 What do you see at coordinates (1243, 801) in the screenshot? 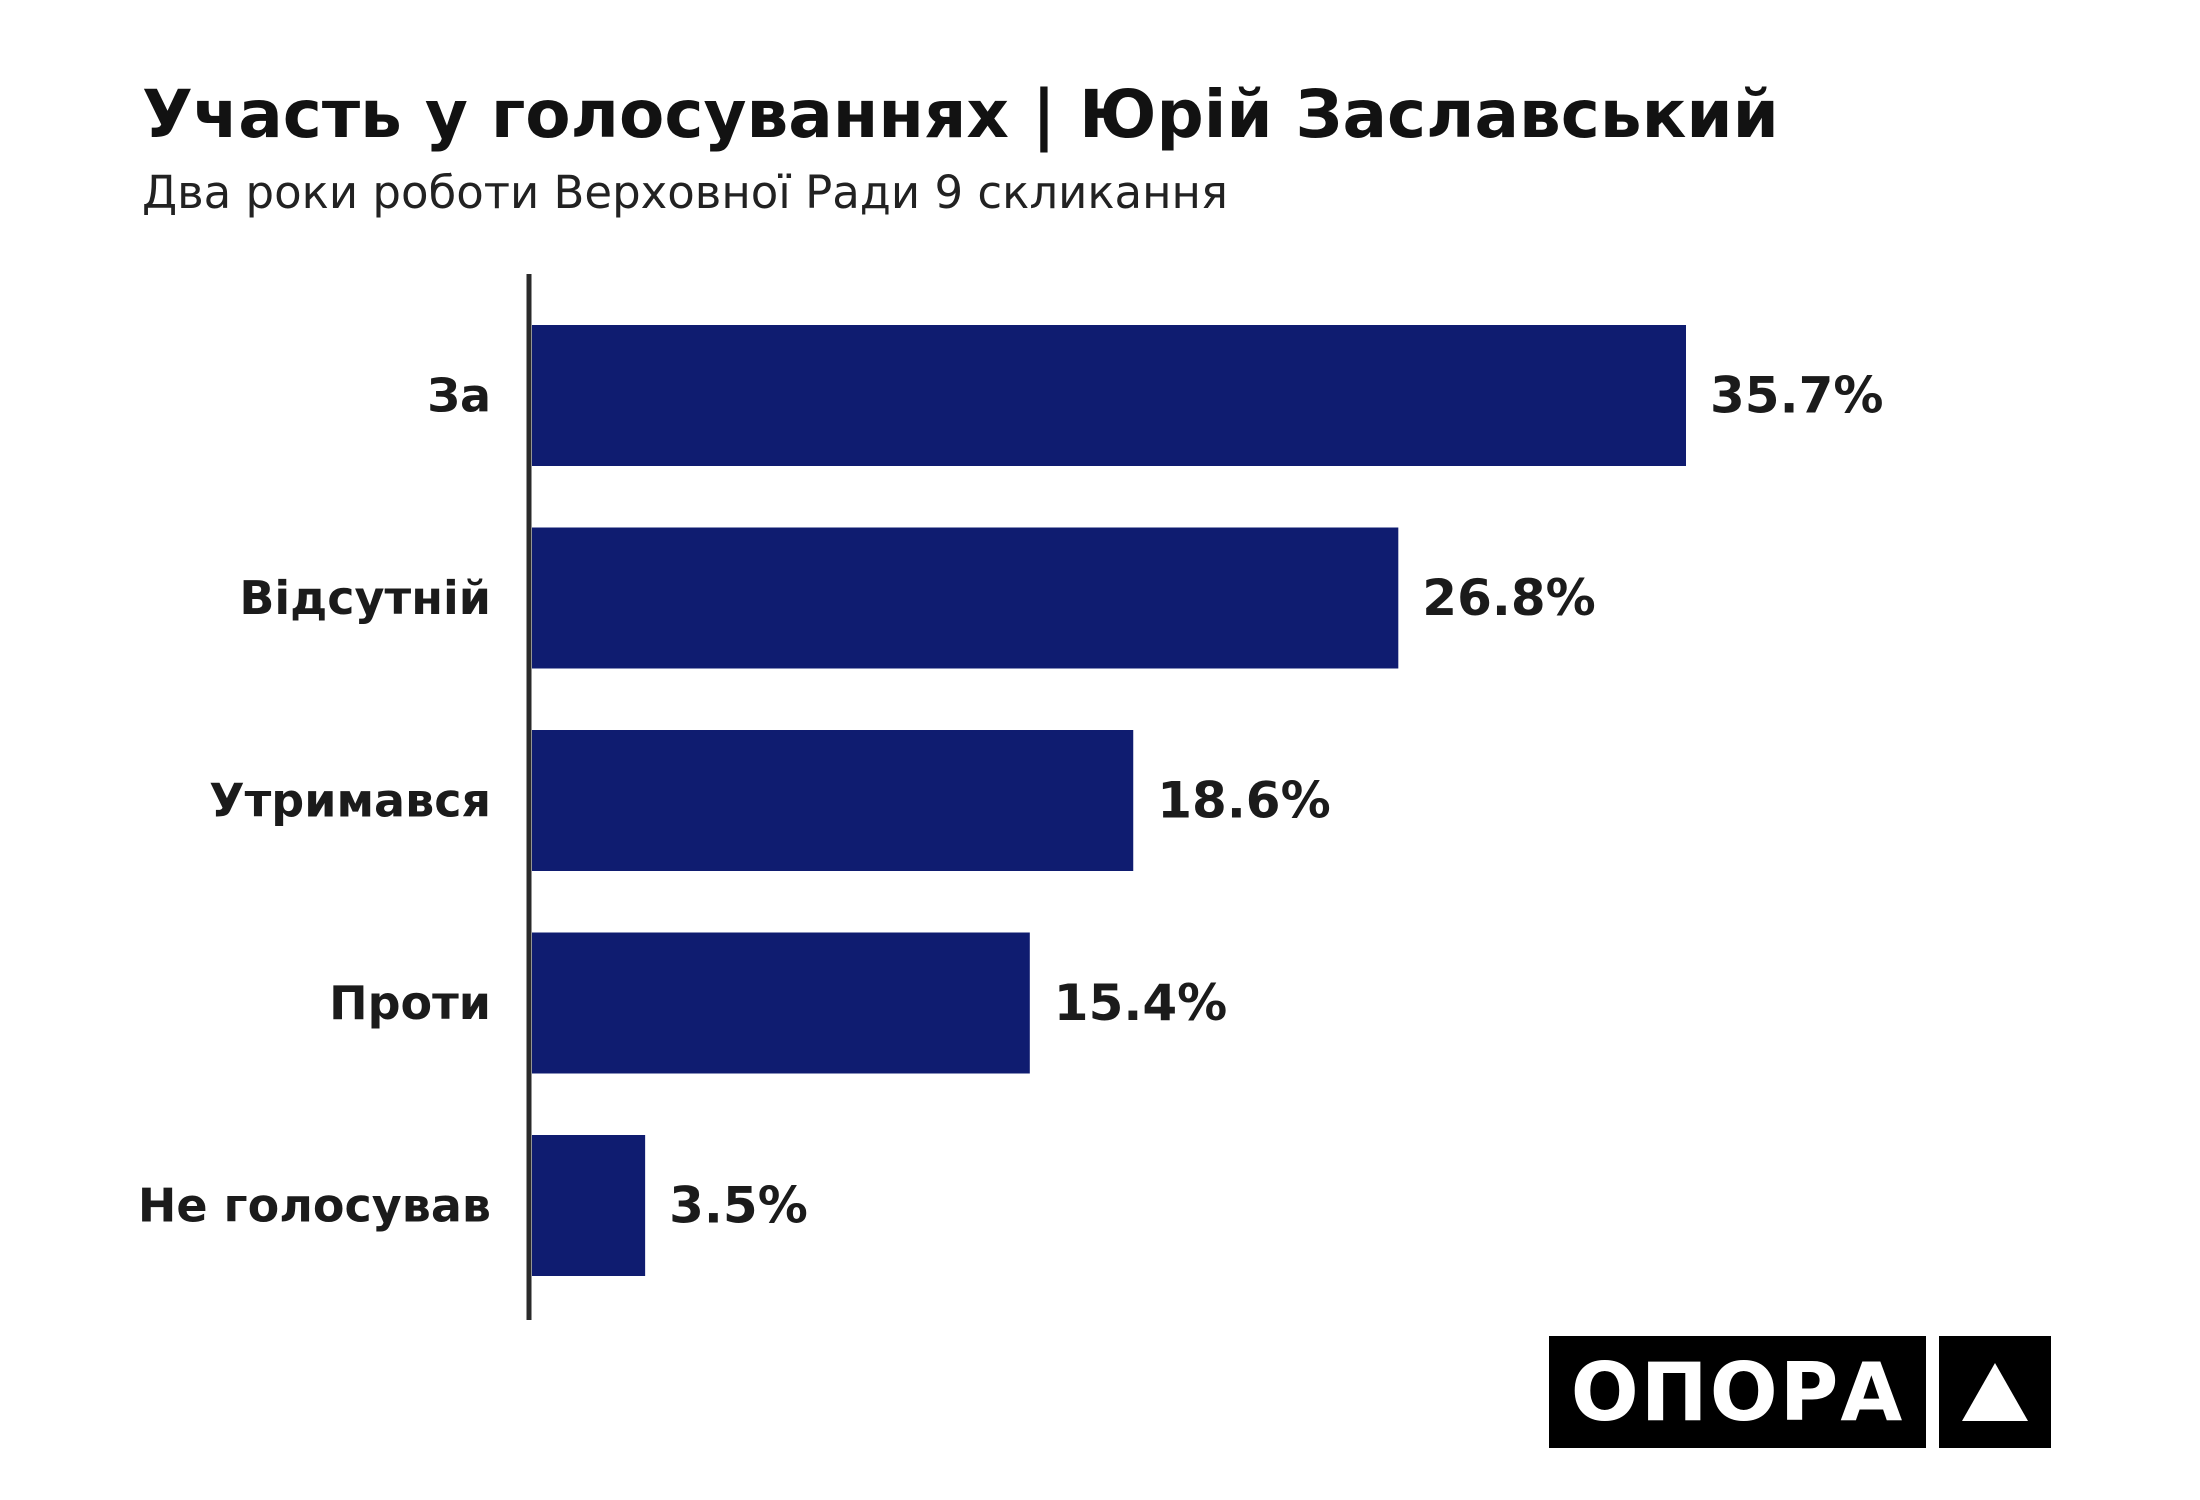
I see `data-label: 18.6%` at bounding box center [1243, 801].